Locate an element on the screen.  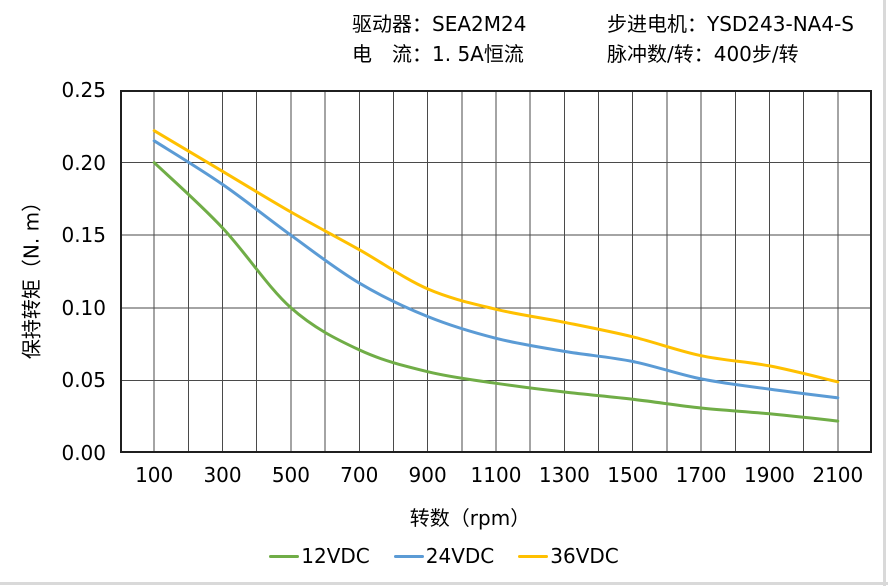
x-tick-label: 1700 is located at coordinates (701, 475).